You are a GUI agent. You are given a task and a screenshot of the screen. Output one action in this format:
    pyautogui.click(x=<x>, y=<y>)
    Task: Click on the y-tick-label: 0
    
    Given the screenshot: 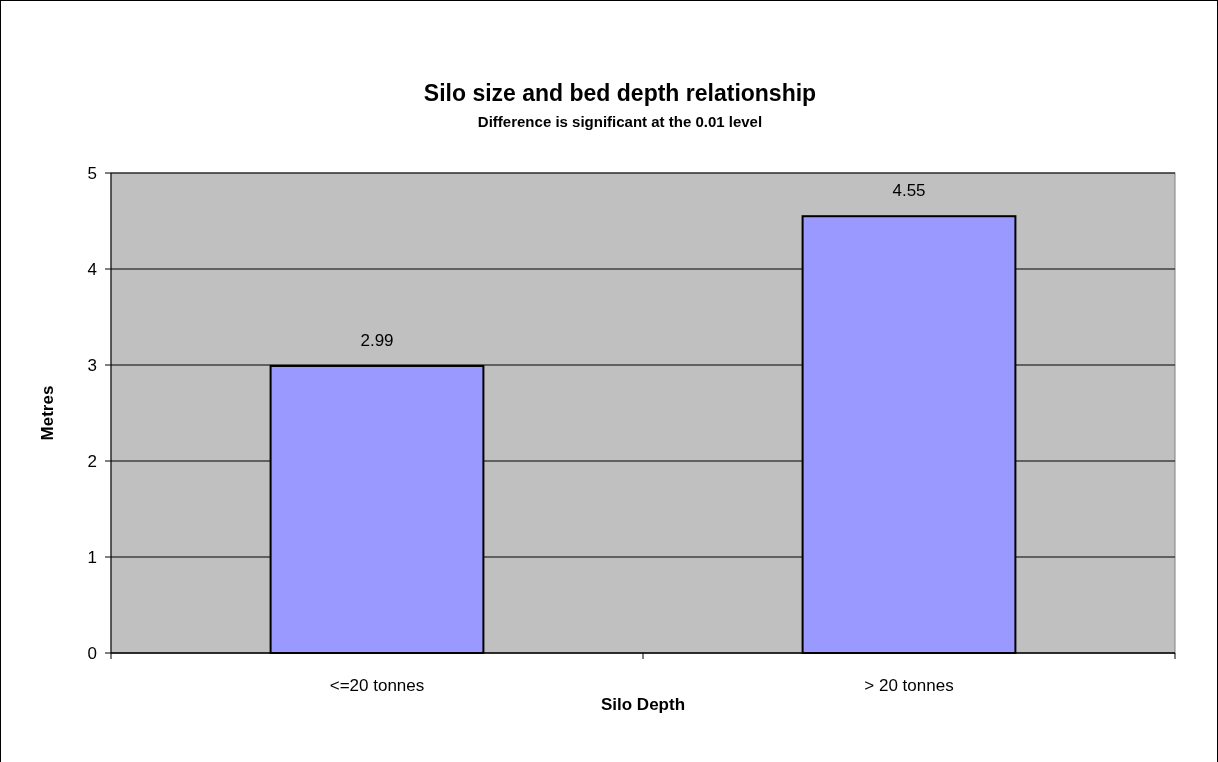 What is the action you would take?
    pyautogui.click(x=92, y=653)
    